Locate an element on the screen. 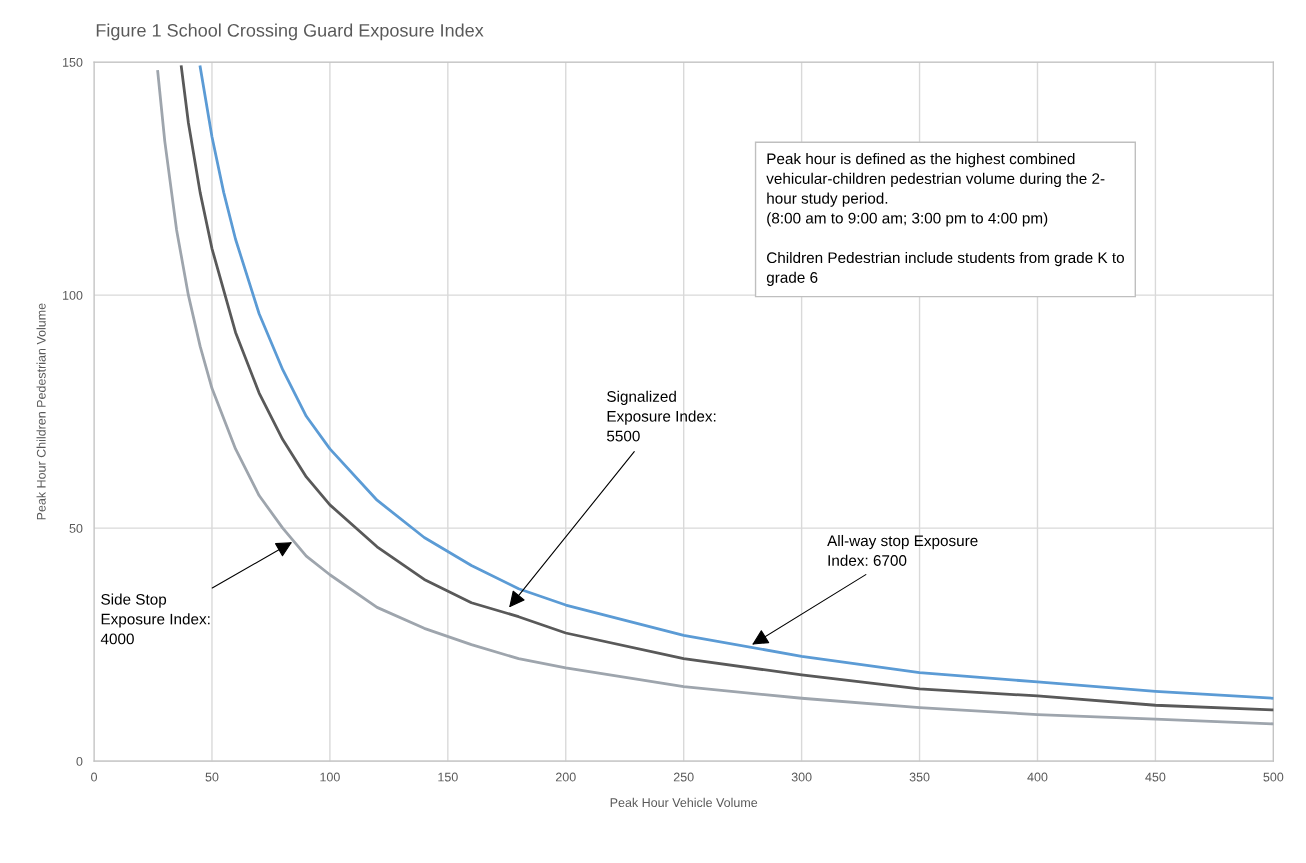 This screenshot has width=1306, height=863. annotation: Signalized Exposure Index: 5500 is located at coordinates (661, 416).